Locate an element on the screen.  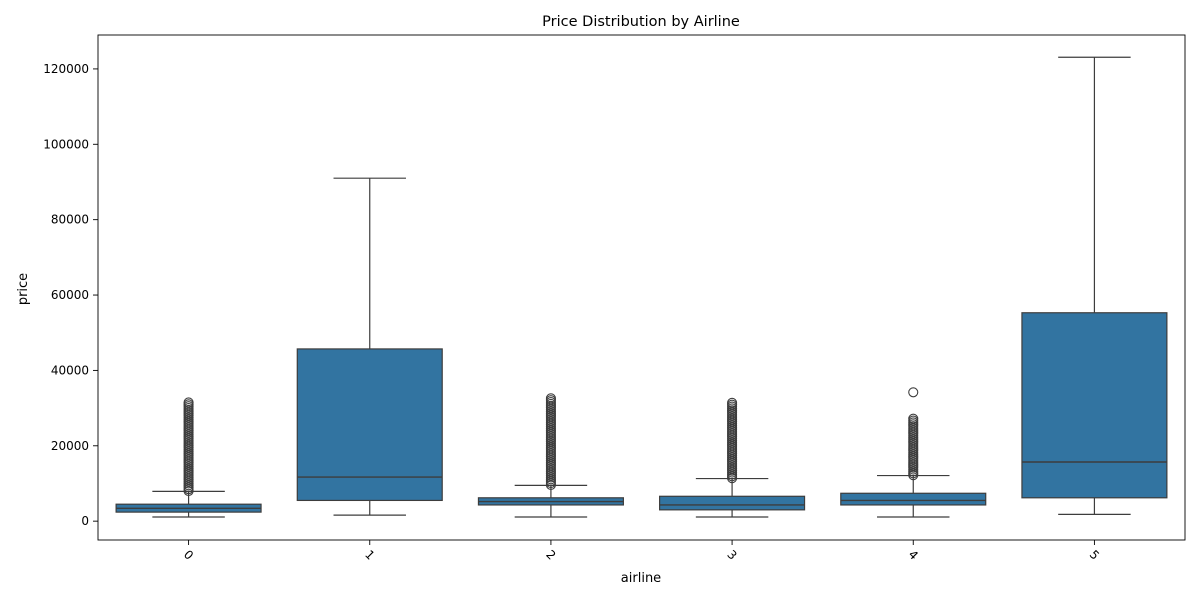
x-tick-label: 4 is located at coordinates (913, 554).